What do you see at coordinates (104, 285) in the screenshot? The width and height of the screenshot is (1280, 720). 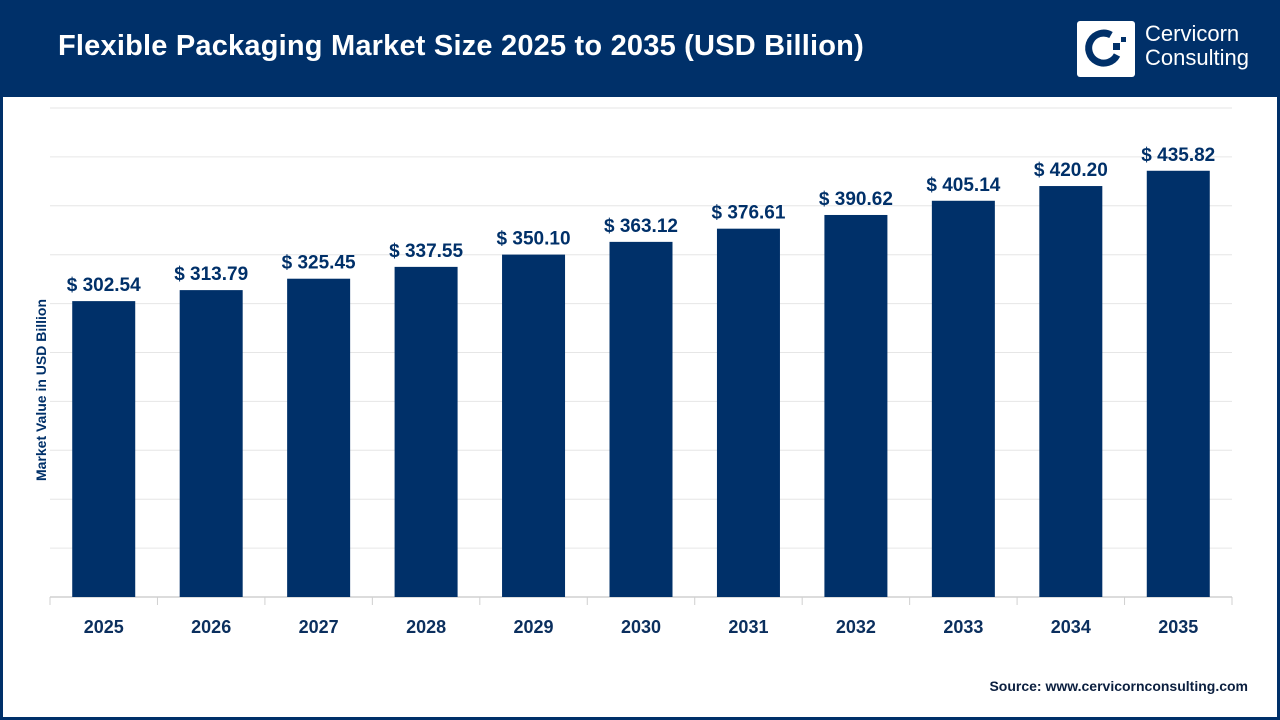 I see `data-label-2025: $ 302.54` at bounding box center [104, 285].